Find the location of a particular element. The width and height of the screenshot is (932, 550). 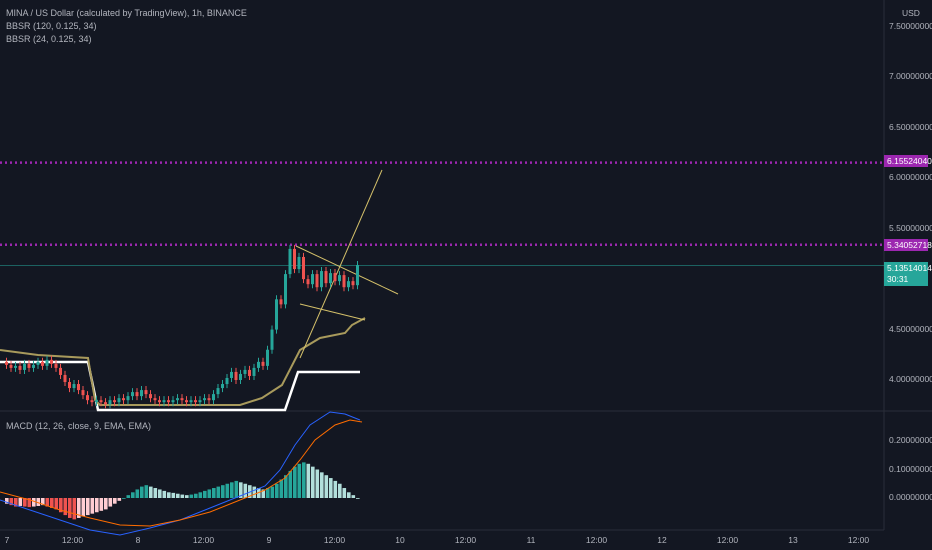

bbsr-24-line is located at coordinates (183, 361).